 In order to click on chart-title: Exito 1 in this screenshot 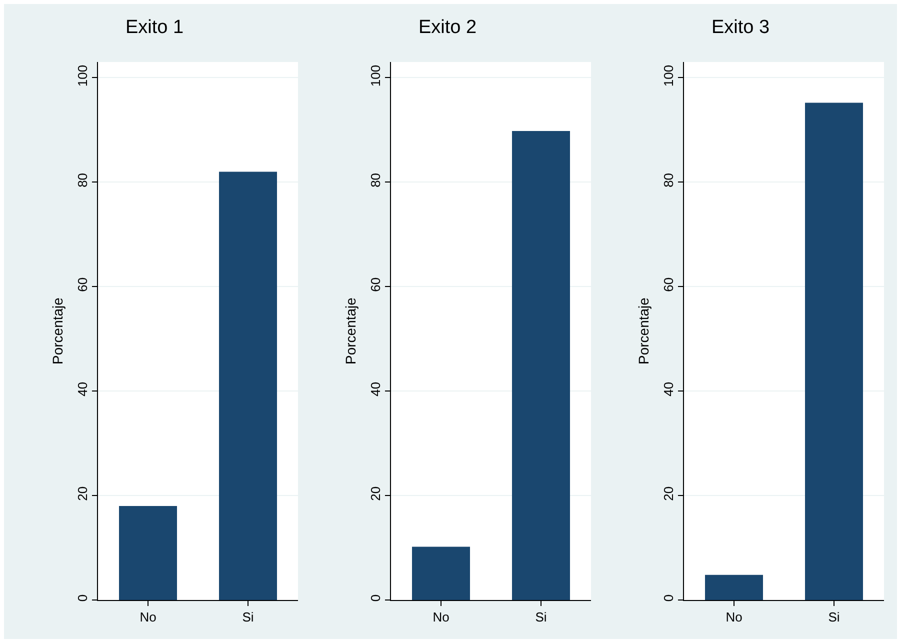, I will do `click(154, 27)`.